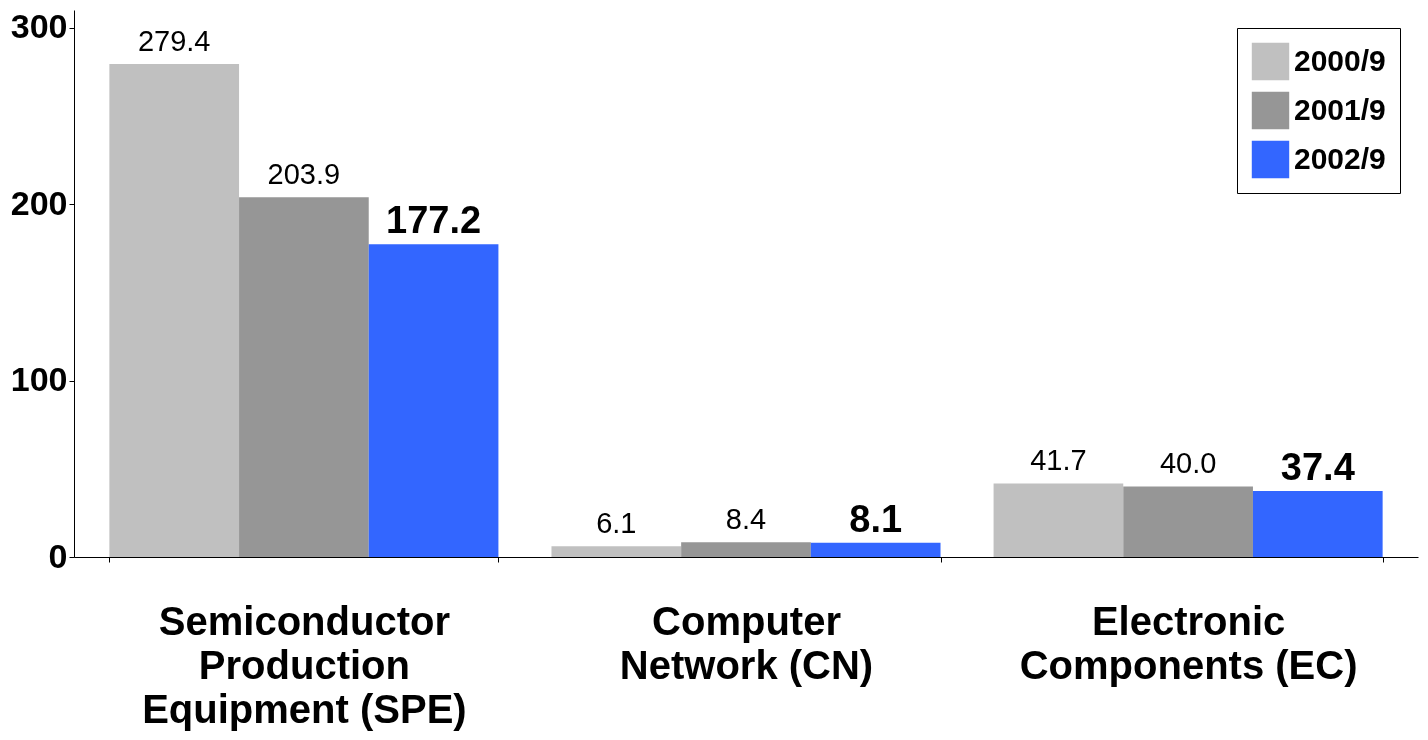  What do you see at coordinates (39, 26) in the screenshot?
I see `y-tick-label: 300` at bounding box center [39, 26].